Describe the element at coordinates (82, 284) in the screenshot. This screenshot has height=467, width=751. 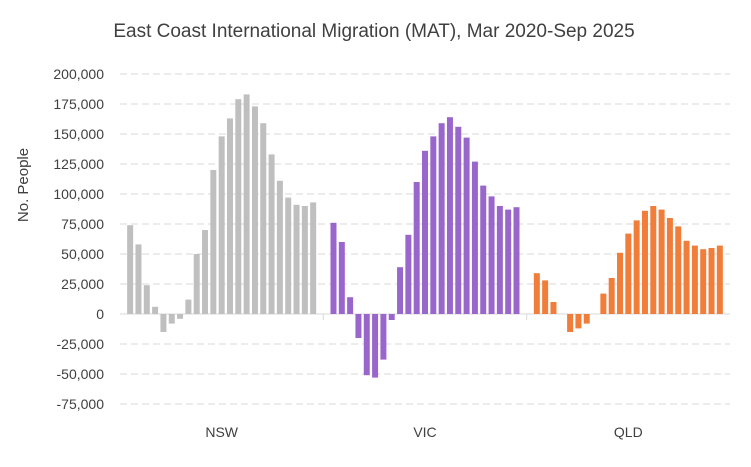
I see `y-tick-label: 25,000` at that location.